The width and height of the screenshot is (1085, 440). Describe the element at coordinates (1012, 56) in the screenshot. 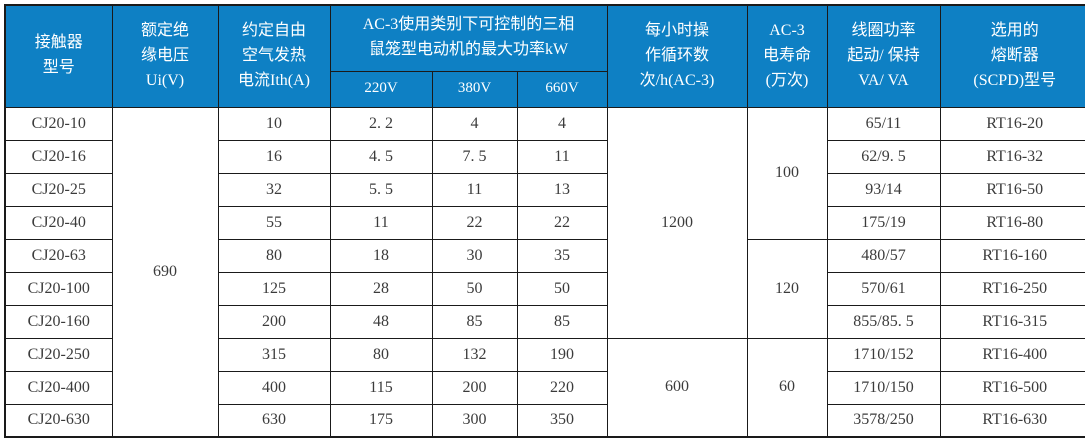

I see `header-fuse: 选用的 熔断器 (SCPD)型号` at that location.